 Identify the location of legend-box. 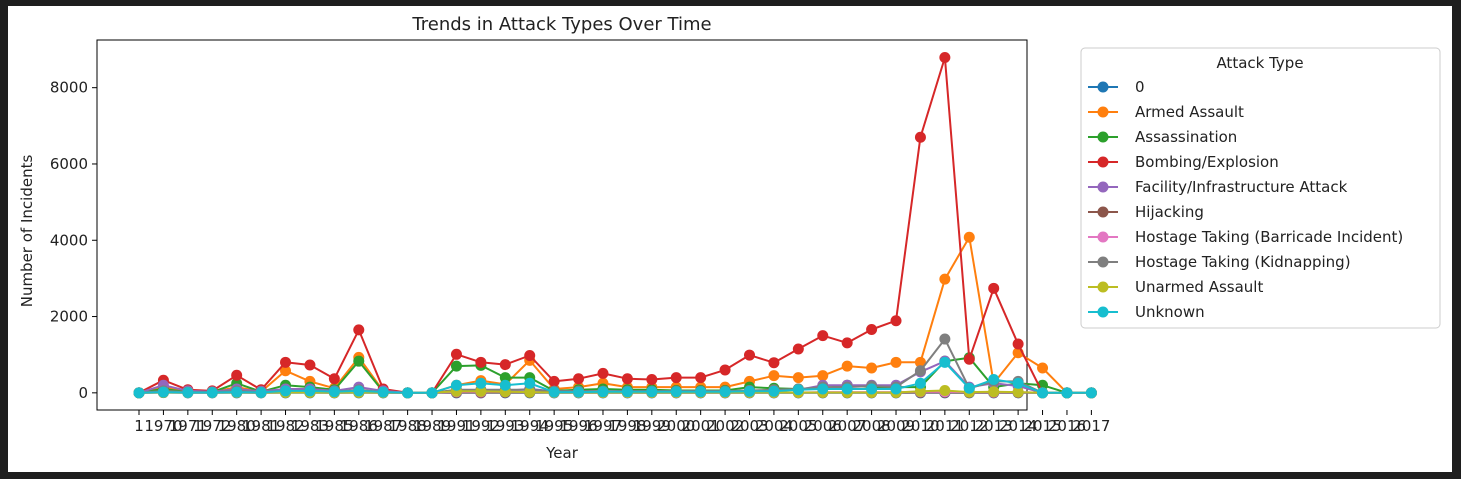
(1260, 188).